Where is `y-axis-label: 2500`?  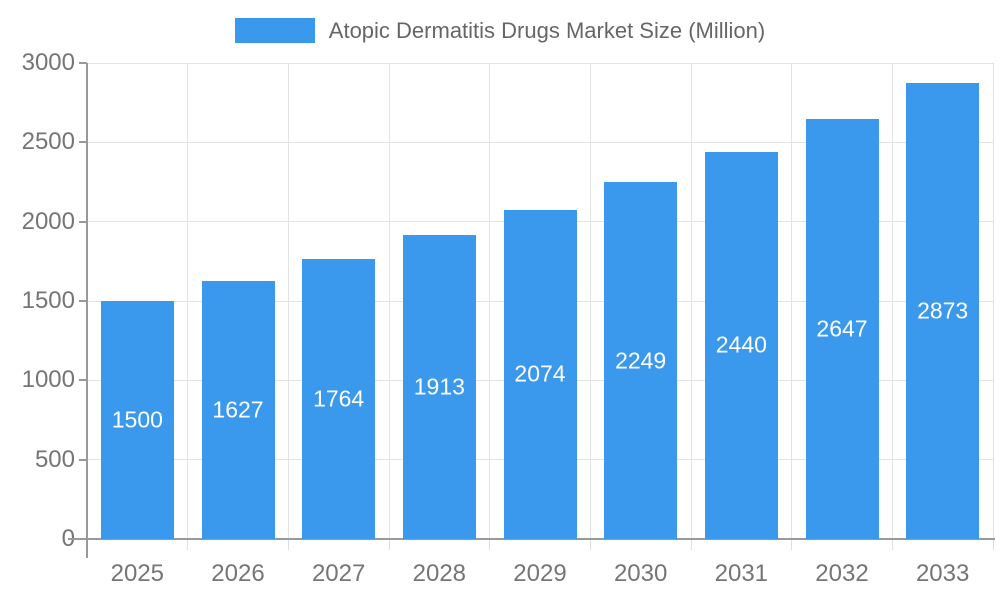
y-axis-label: 2500 is located at coordinates (48, 142).